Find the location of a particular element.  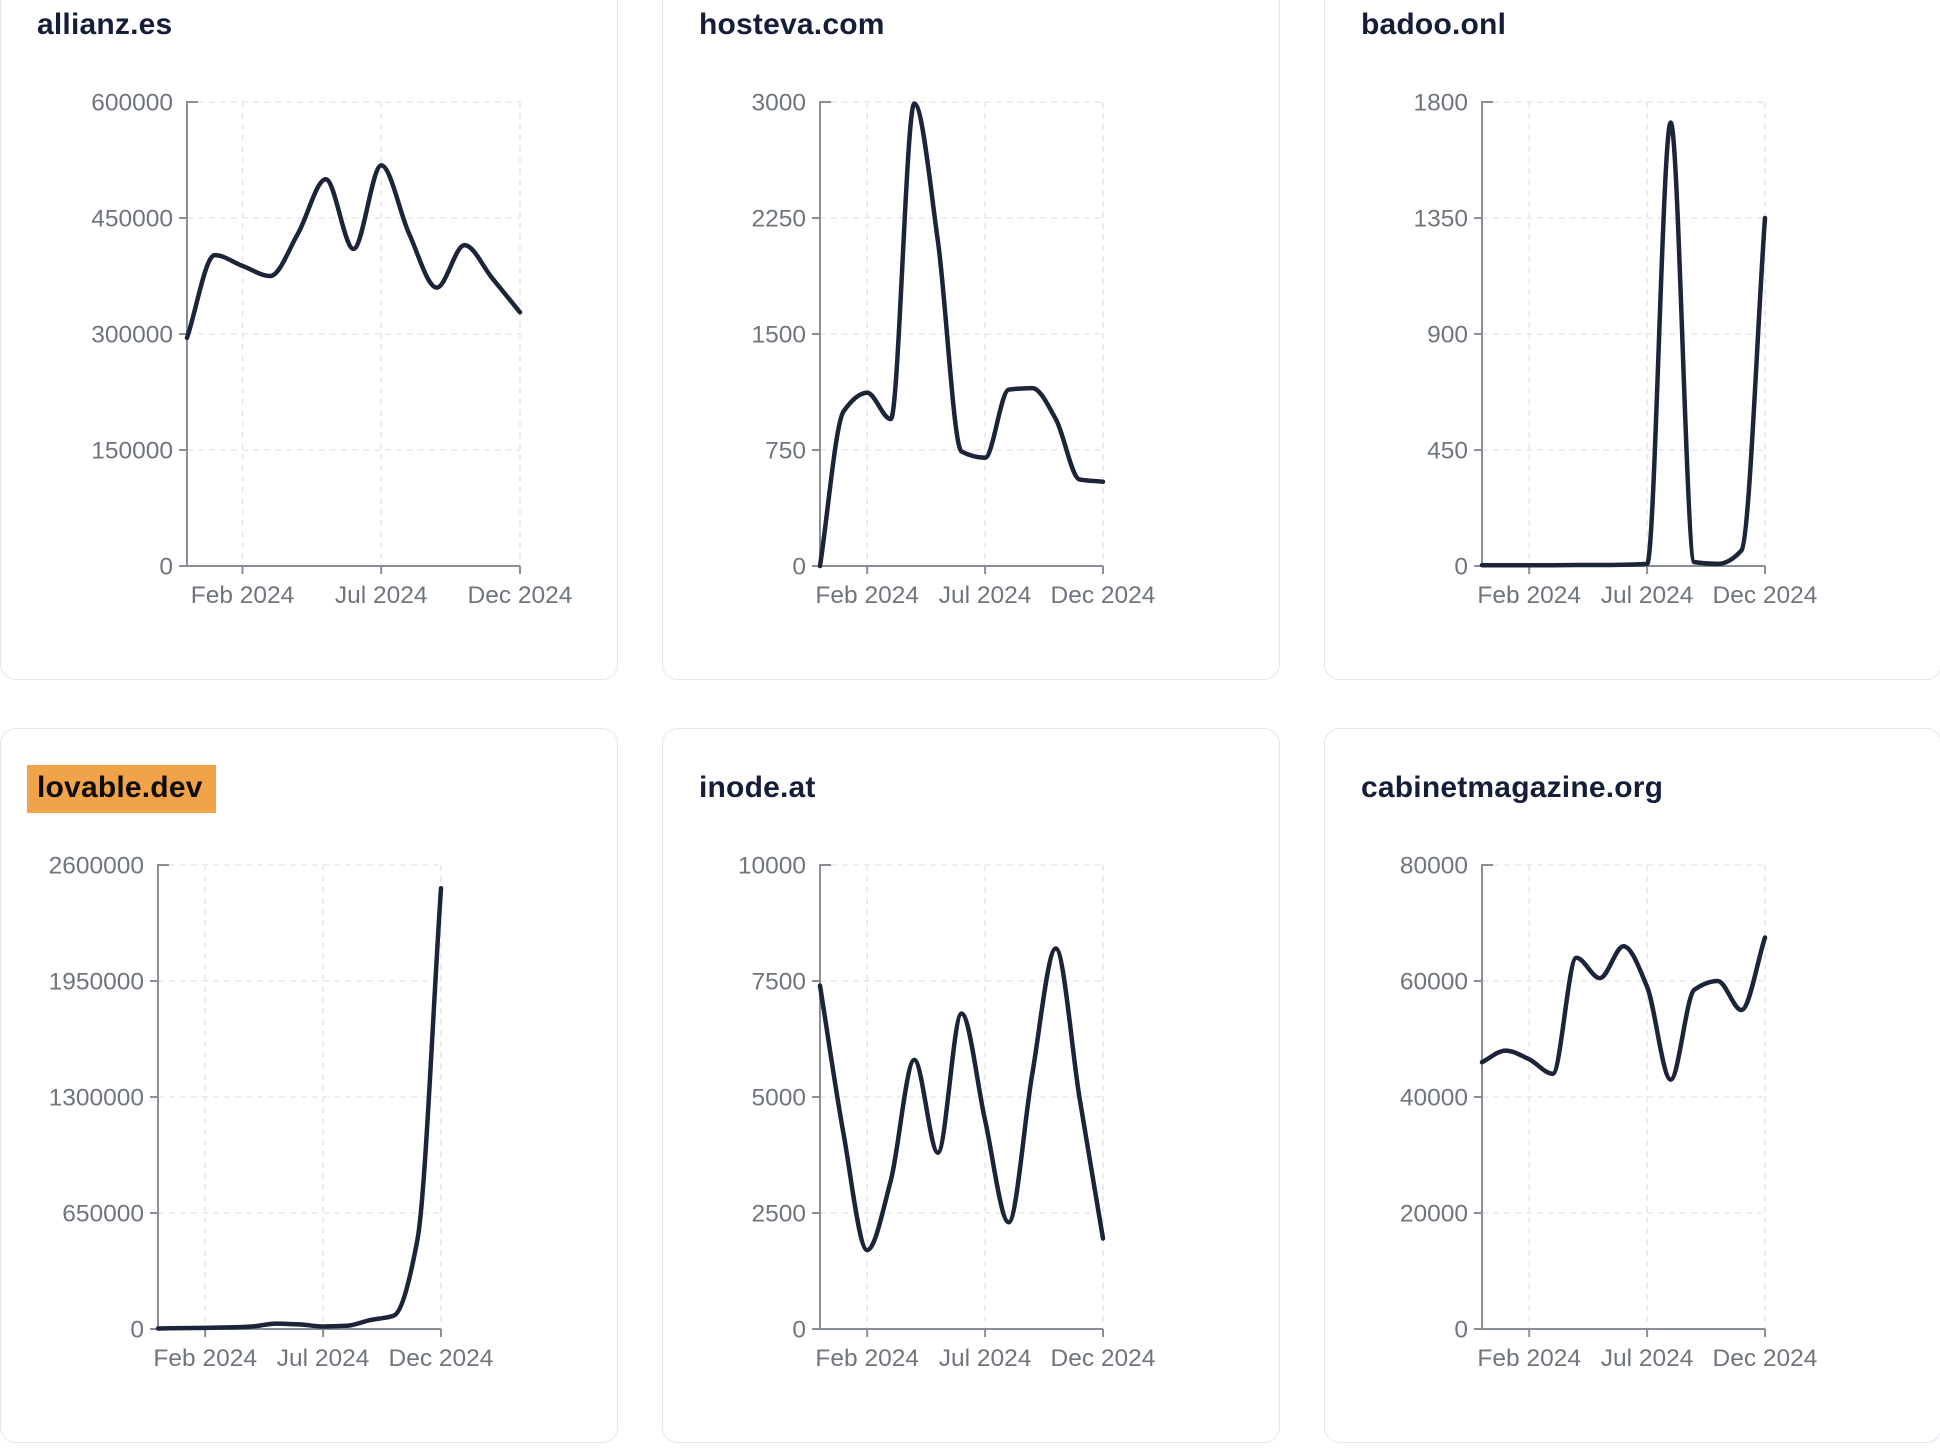

domain-title: hosteva.com is located at coordinates (792, 25).